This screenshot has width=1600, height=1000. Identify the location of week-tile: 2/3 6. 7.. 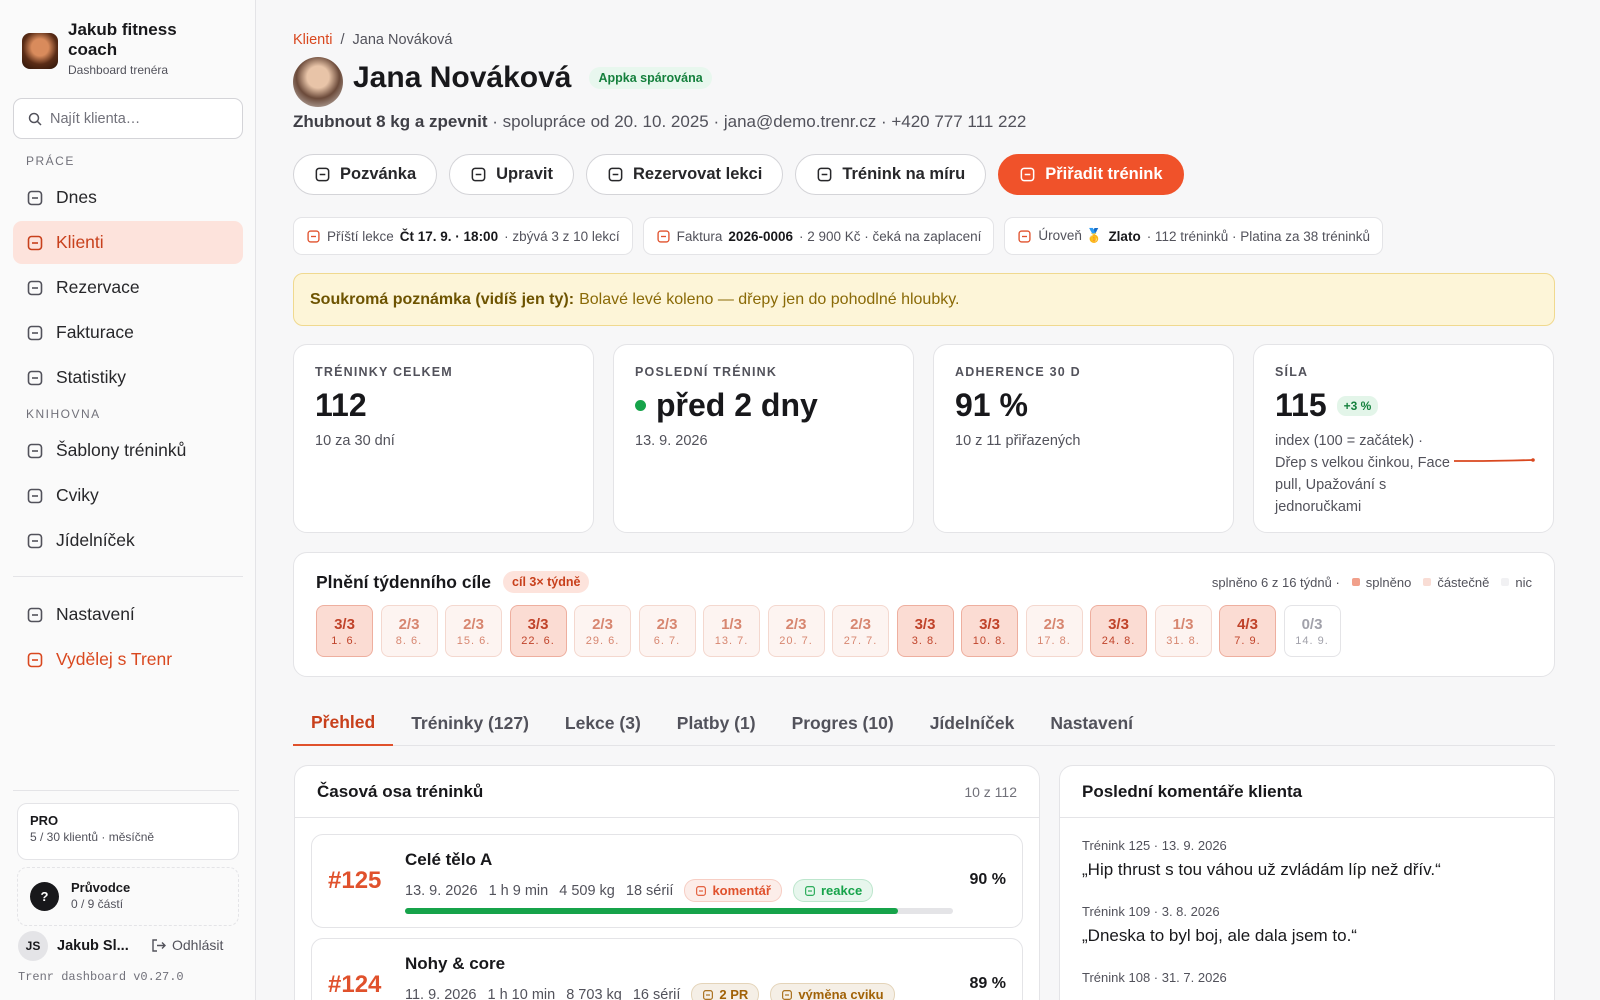
(667, 631).